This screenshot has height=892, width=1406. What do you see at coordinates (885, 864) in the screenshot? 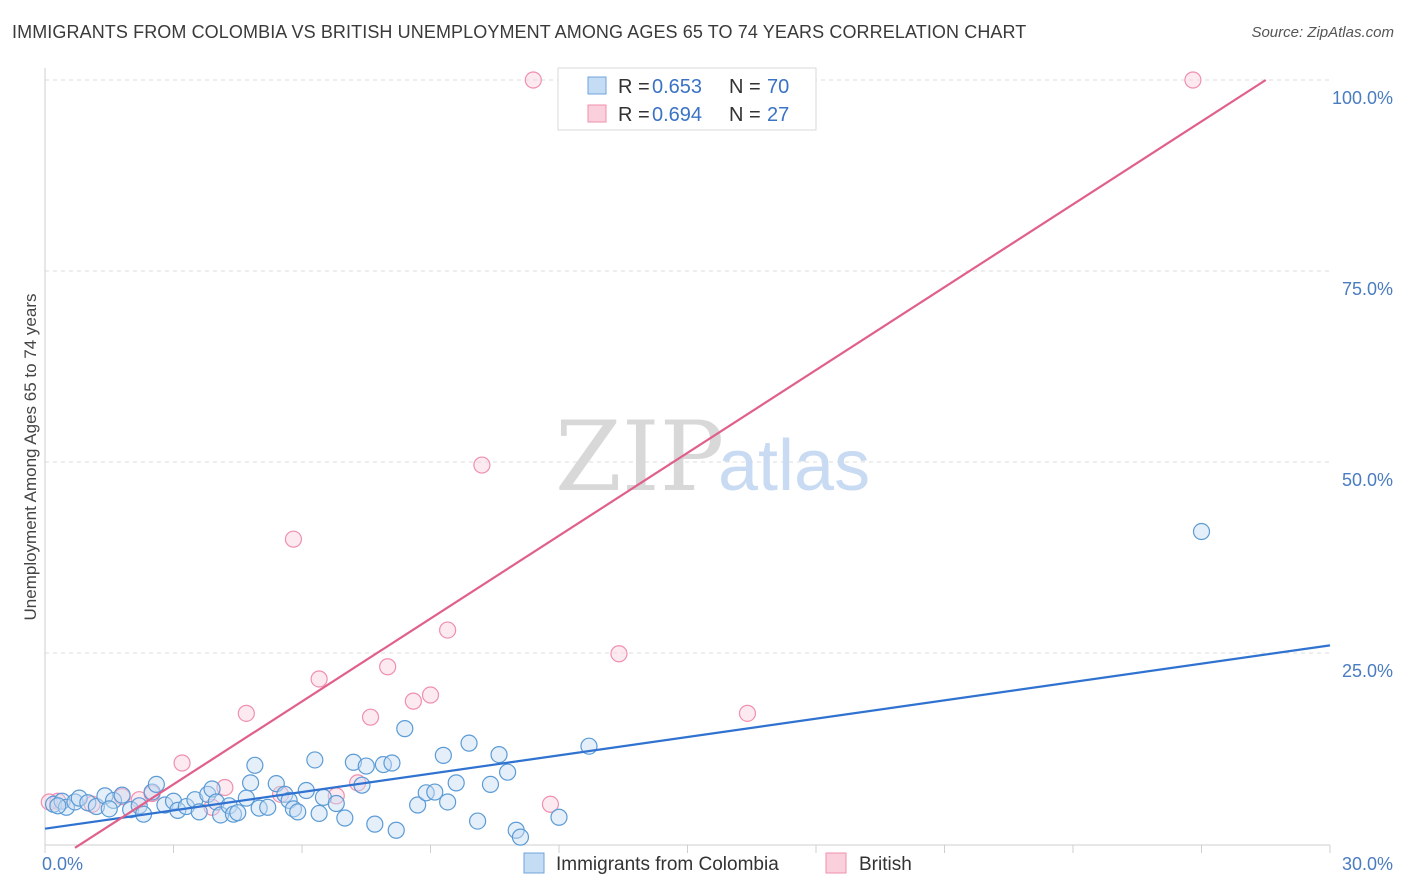
I see `legend-label-british: British` at bounding box center [885, 864].